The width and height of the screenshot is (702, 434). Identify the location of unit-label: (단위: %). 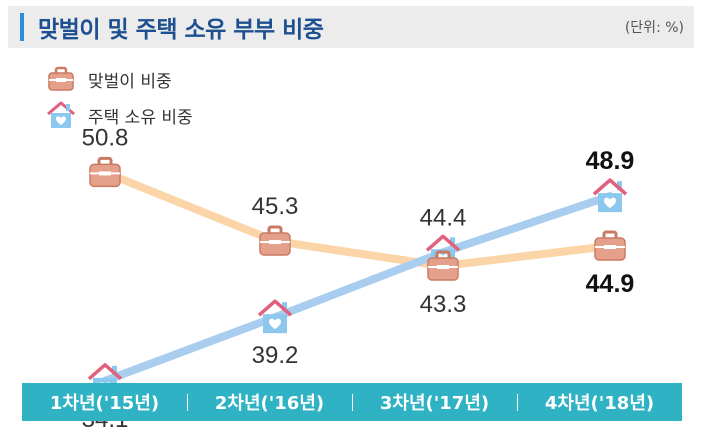
(654, 28).